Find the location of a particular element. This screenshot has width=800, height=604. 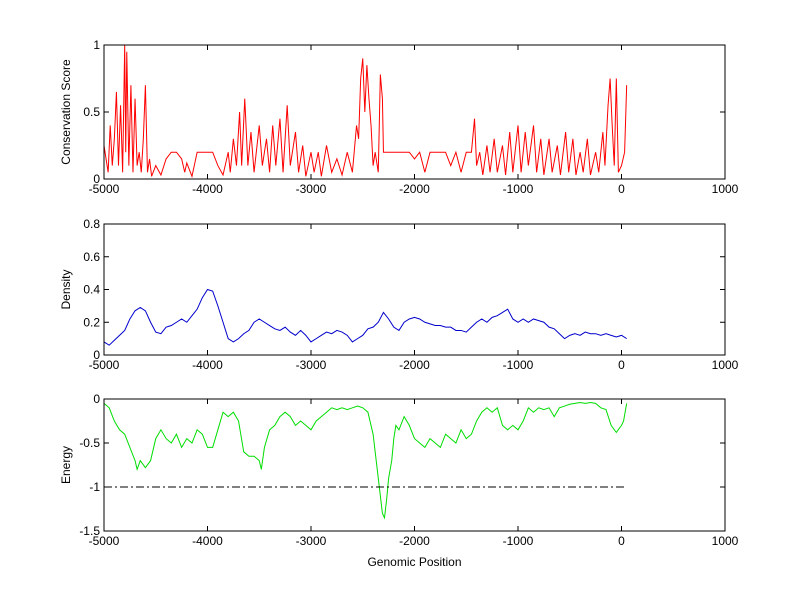

y-tick-label: 0.2 is located at coordinates (91, 322).